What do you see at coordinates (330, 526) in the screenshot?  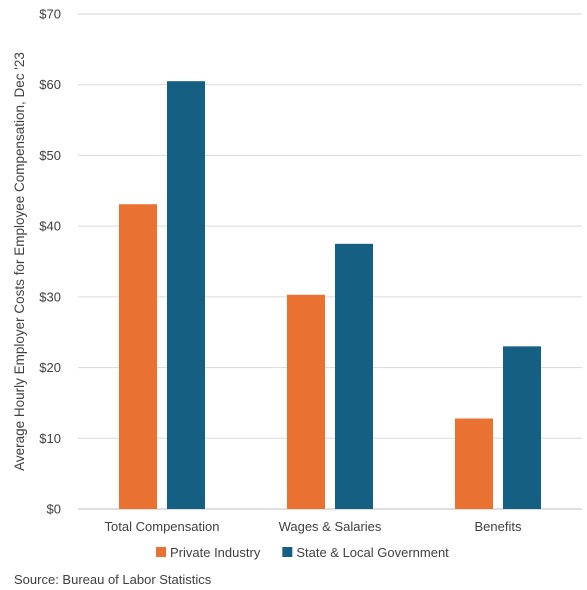 I see `x-tick-label: Wages & Salaries` at bounding box center [330, 526].